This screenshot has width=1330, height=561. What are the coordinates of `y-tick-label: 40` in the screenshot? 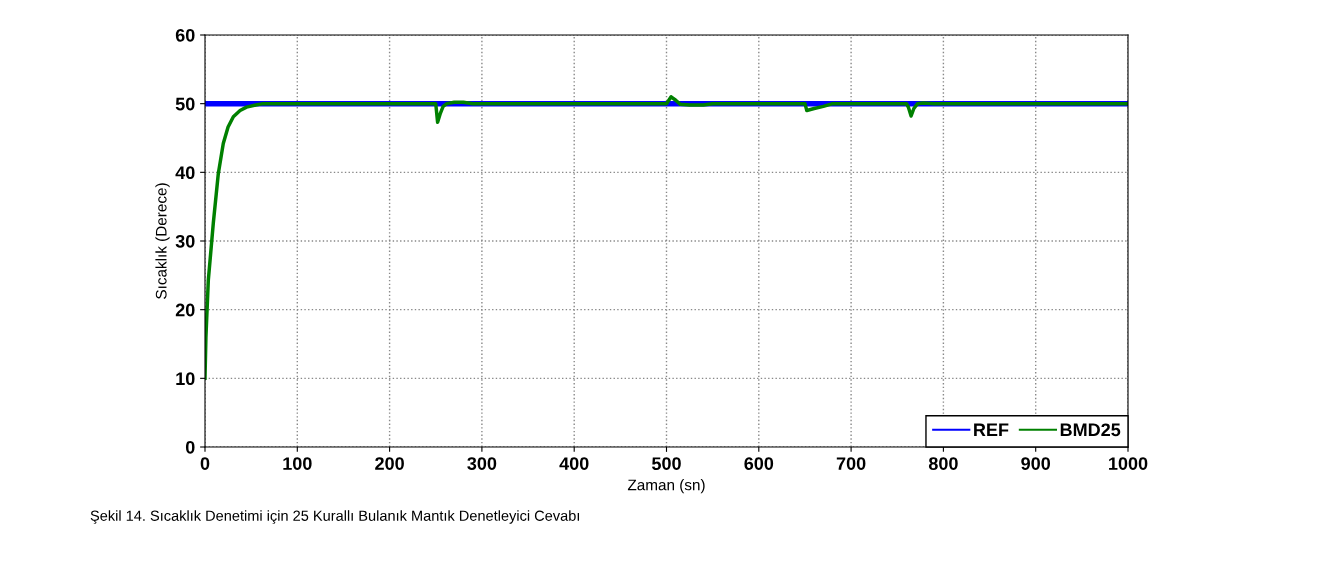 It's located at (185, 173).